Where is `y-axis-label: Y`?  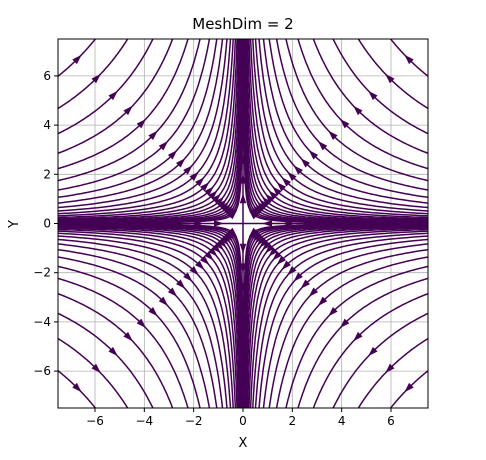
y-axis-label: Y is located at coordinates (14, 224).